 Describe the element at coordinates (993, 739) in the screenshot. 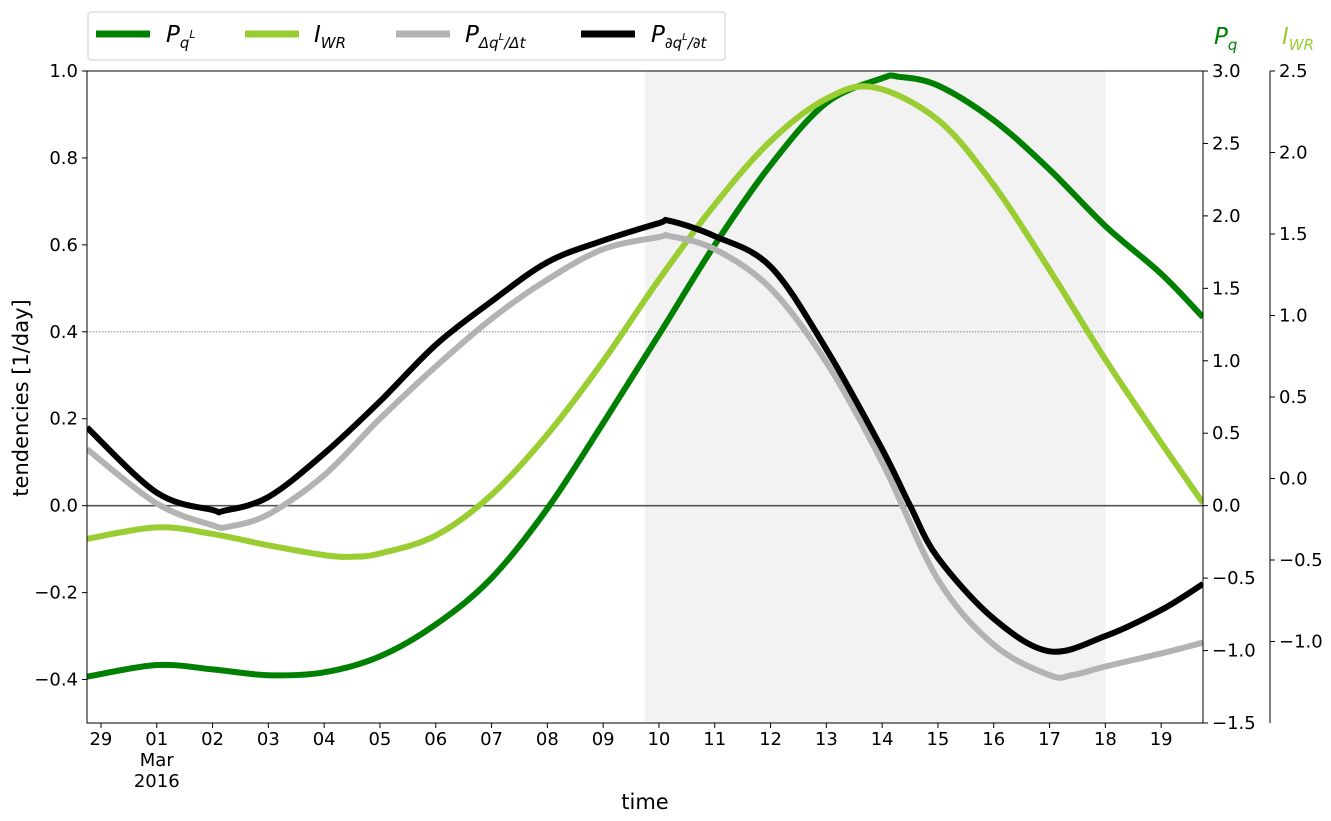

I see `x-tick-label: 16` at that location.